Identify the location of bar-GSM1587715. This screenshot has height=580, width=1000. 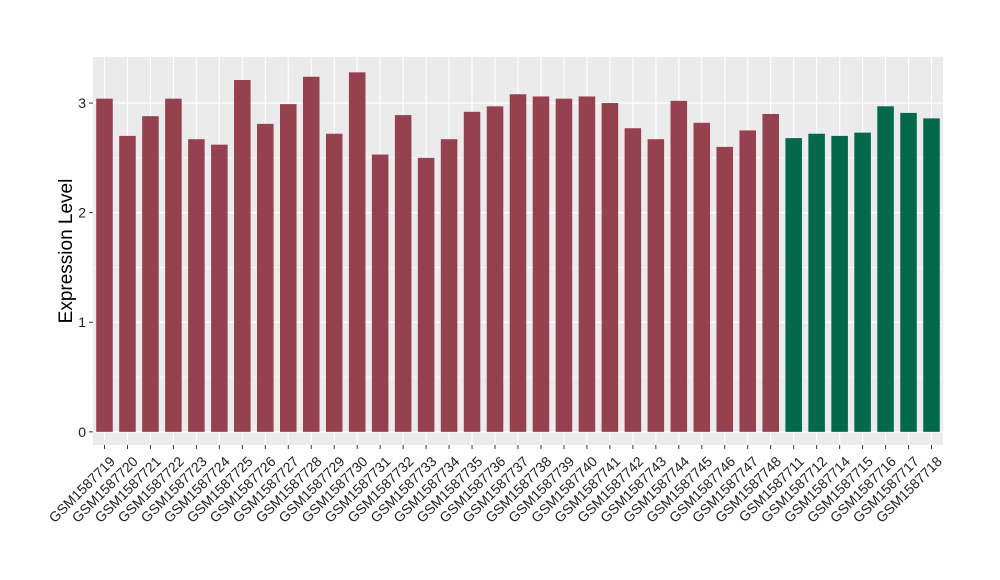
(862, 282).